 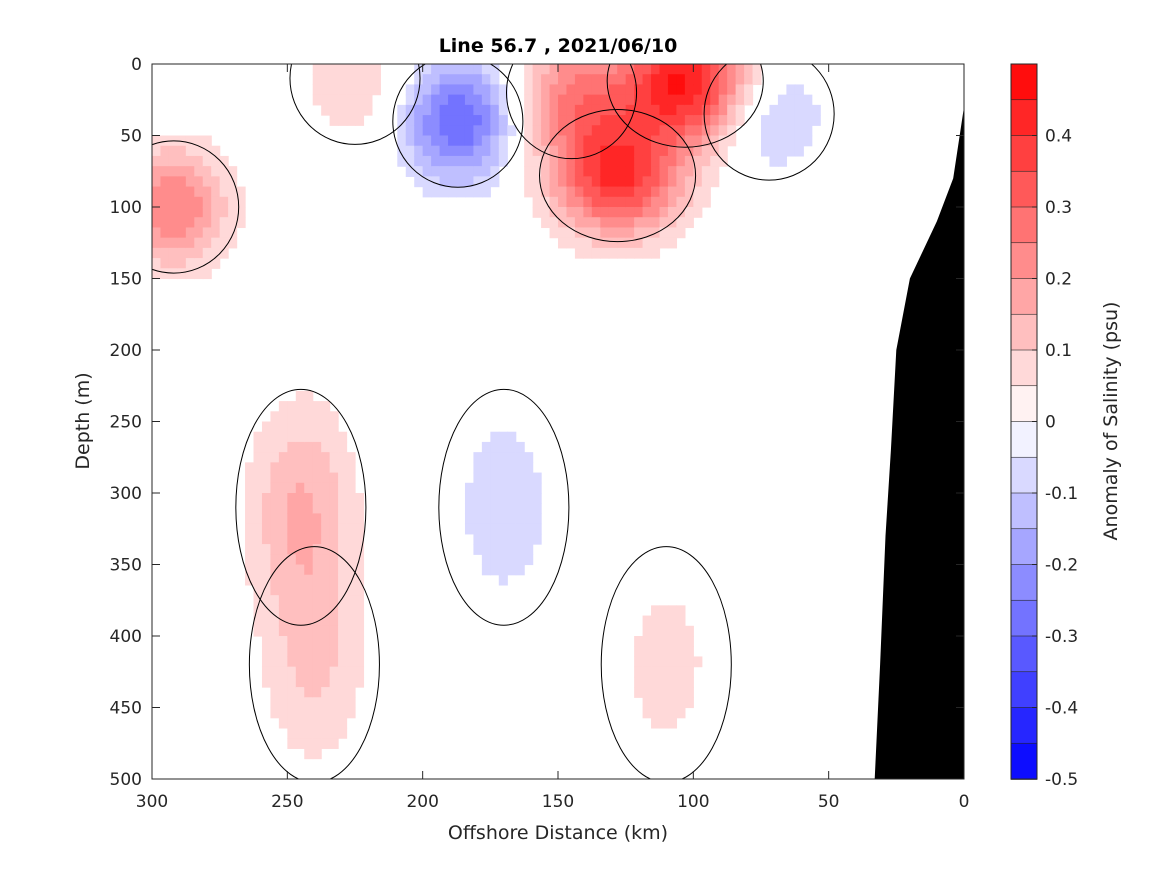 I want to click on y-tick-label: 400, so click(x=126, y=637).